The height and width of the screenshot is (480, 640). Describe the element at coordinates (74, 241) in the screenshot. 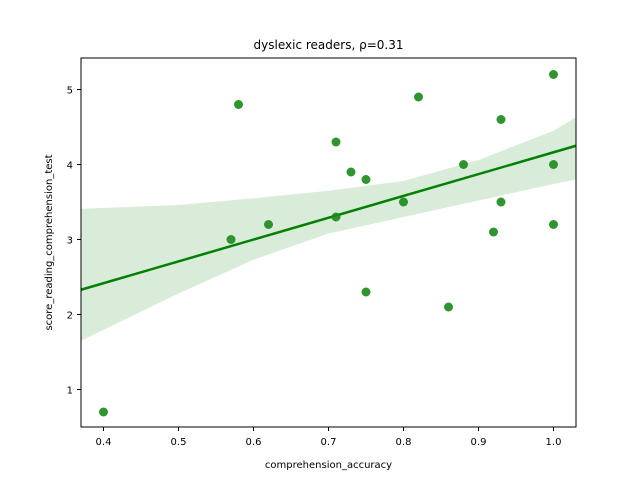

I see `y-axis-ticks: 1 2 3 4 5` at that location.